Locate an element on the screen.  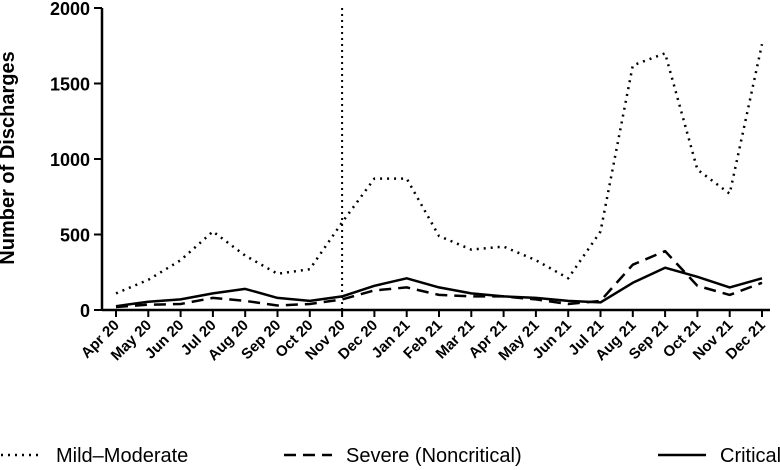
y-tick-label: 0 is located at coordinates (85, 311).